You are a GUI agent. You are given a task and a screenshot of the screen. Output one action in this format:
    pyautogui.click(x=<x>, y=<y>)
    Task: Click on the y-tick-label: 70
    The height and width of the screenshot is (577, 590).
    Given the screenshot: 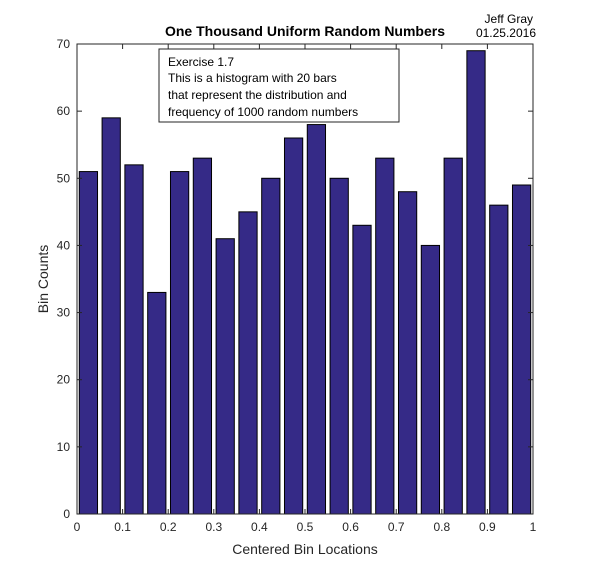 What is the action you would take?
    pyautogui.click(x=64, y=44)
    